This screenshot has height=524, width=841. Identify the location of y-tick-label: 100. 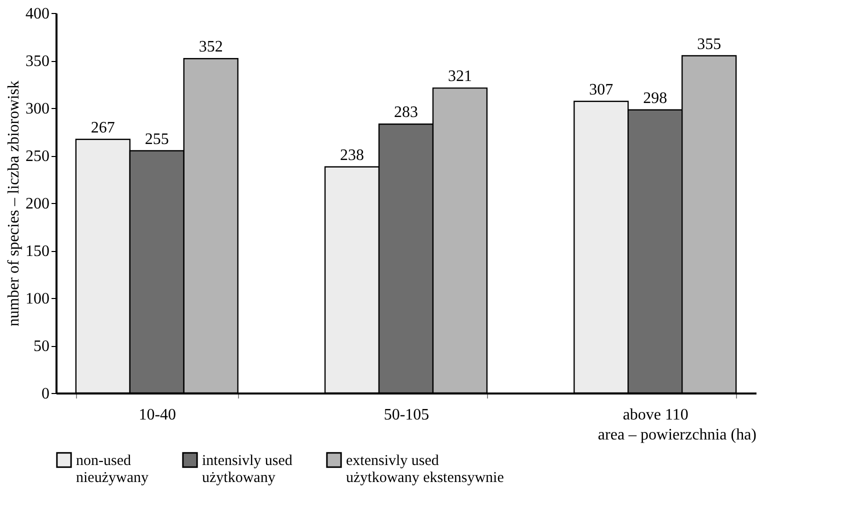
(38, 299).